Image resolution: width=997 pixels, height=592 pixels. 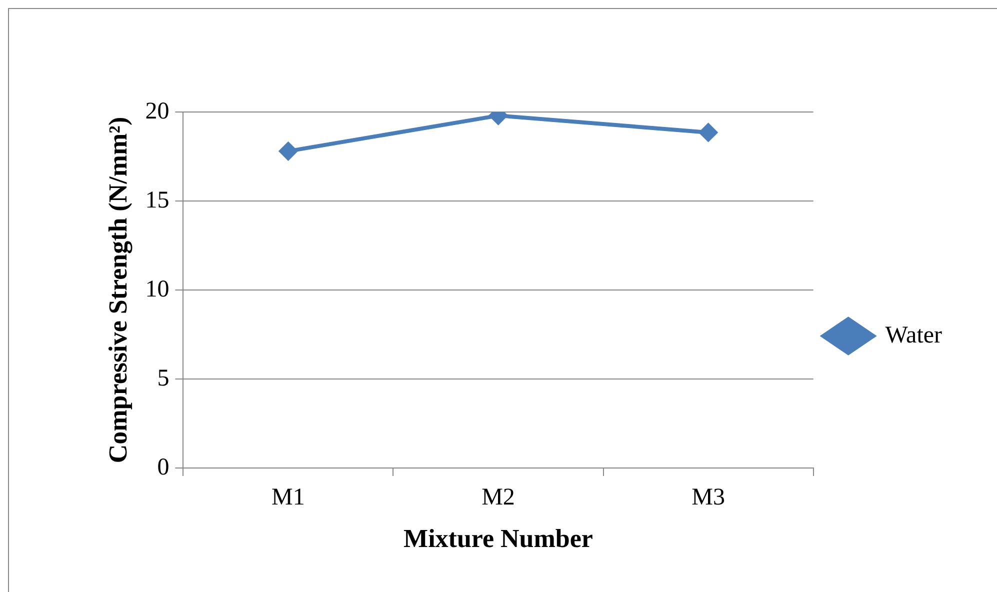 I want to click on x-axis-title: Mixture Number, so click(x=498, y=539).